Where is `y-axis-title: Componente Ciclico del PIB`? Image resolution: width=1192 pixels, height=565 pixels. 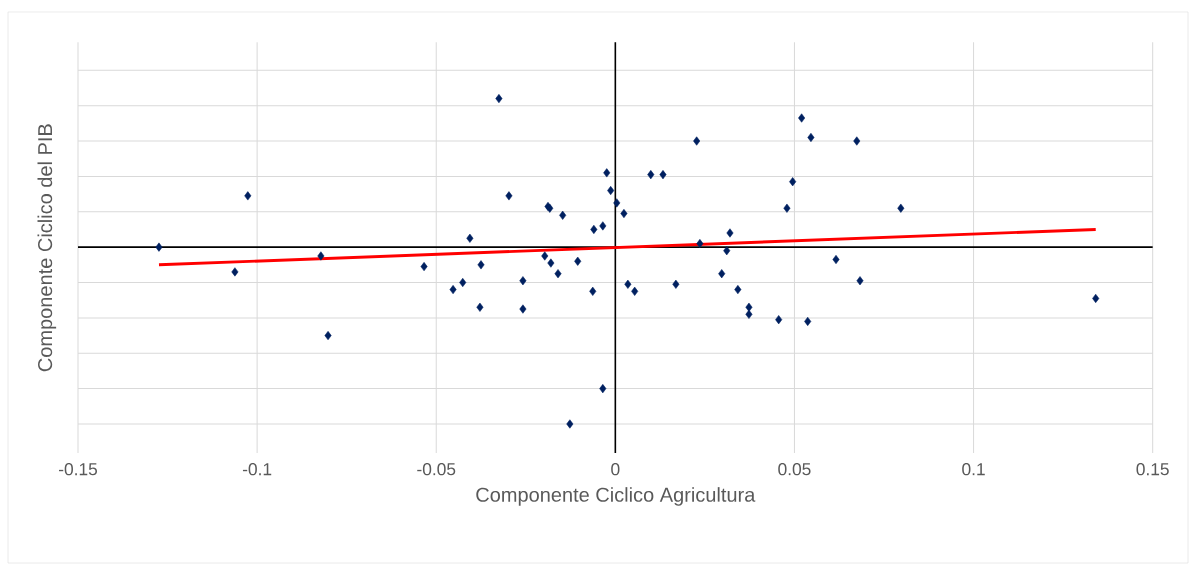
y-axis-title: Componente Ciclico del PIB is located at coordinates (47, 248).